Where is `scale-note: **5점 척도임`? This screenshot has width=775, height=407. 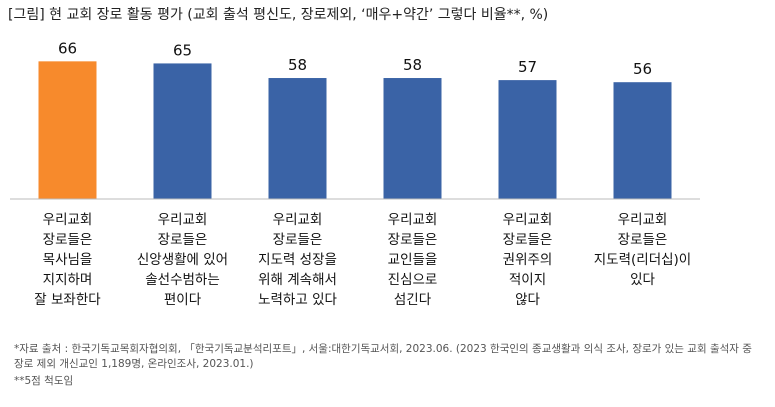
scale-note: **5점 척도임 is located at coordinates (44, 381).